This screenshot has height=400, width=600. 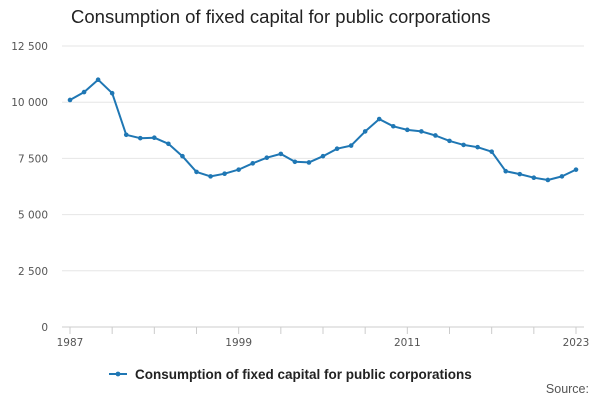 I want to click on y-tick-label: 12 500, so click(x=29, y=47).